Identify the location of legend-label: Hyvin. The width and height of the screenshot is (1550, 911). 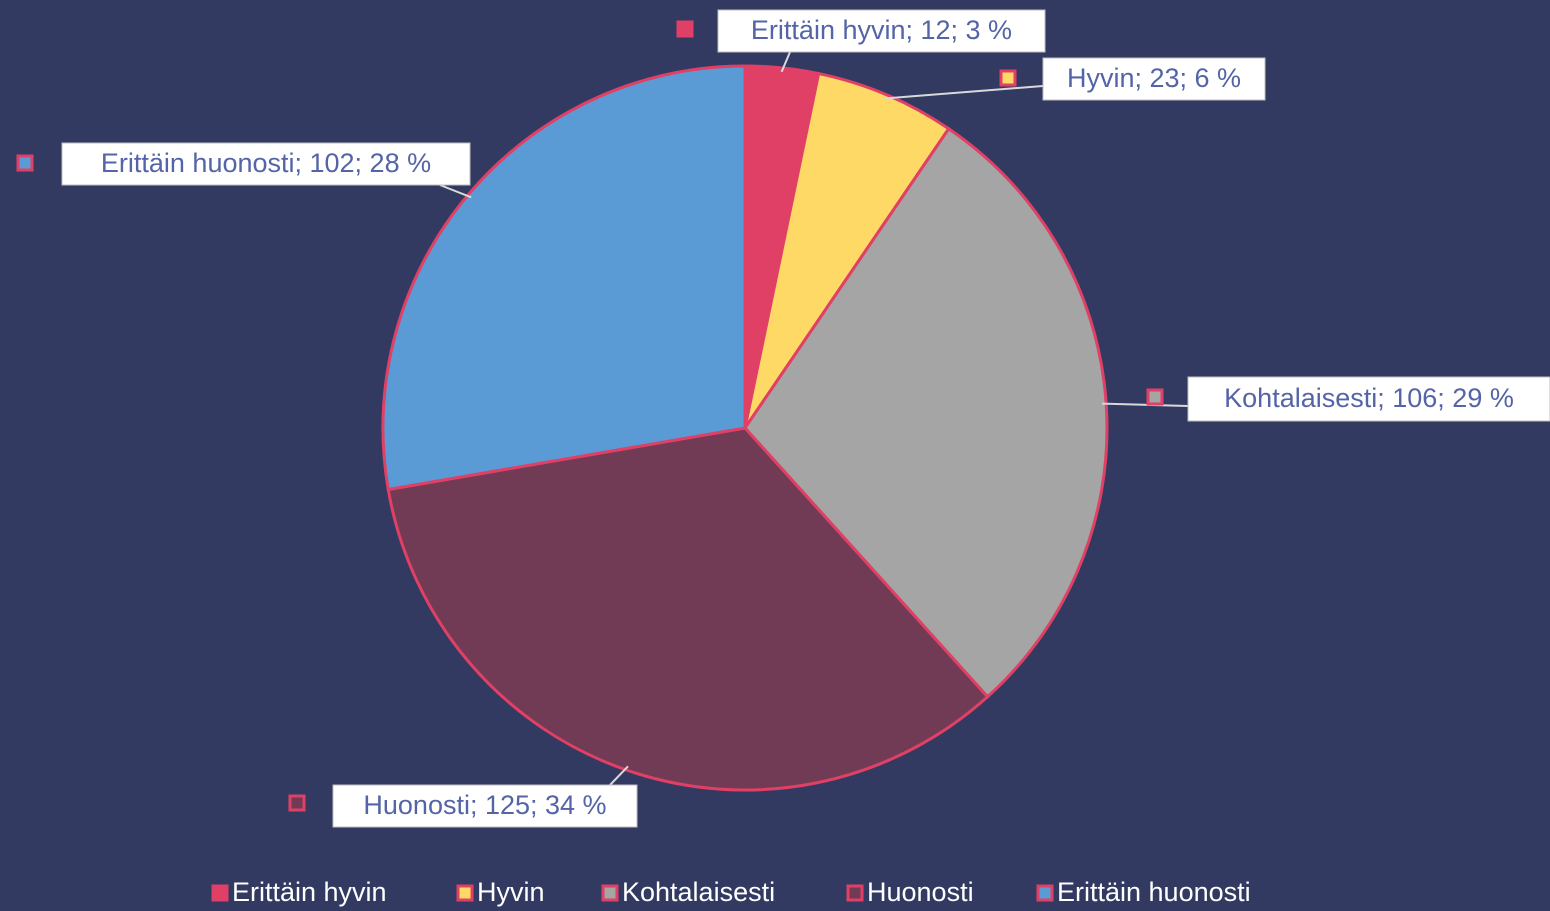
(511, 892).